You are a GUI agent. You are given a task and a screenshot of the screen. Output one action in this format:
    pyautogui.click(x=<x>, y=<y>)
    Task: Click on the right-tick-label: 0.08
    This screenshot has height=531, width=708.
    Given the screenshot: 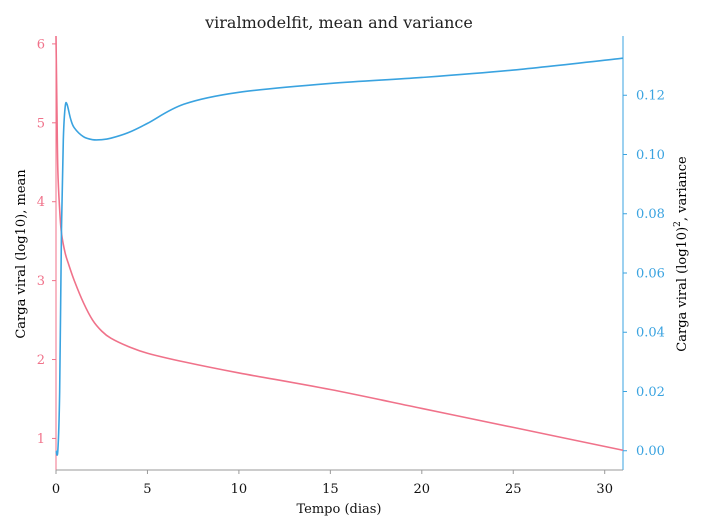 What is the action you would take?
    pyautogui.click(x=650, y=214)
    